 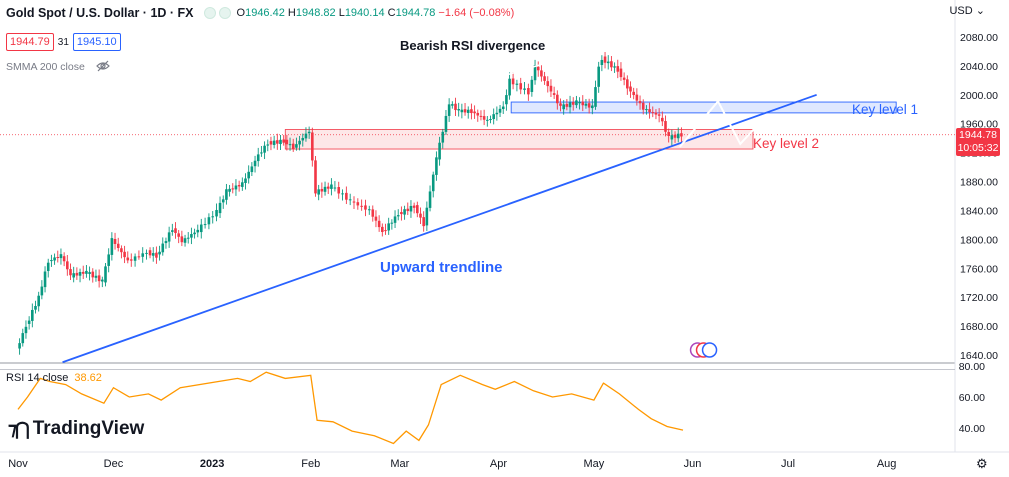 I want to click on chevron-down-icon: ⌄, so click(x=980, y=11).